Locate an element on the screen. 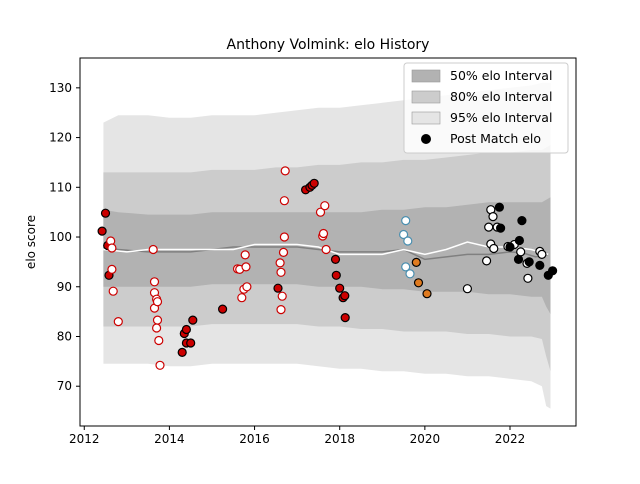 The width and height of the screenshot is (640, 484). y-tick-label: 110 is located at coordinates (60, 187).